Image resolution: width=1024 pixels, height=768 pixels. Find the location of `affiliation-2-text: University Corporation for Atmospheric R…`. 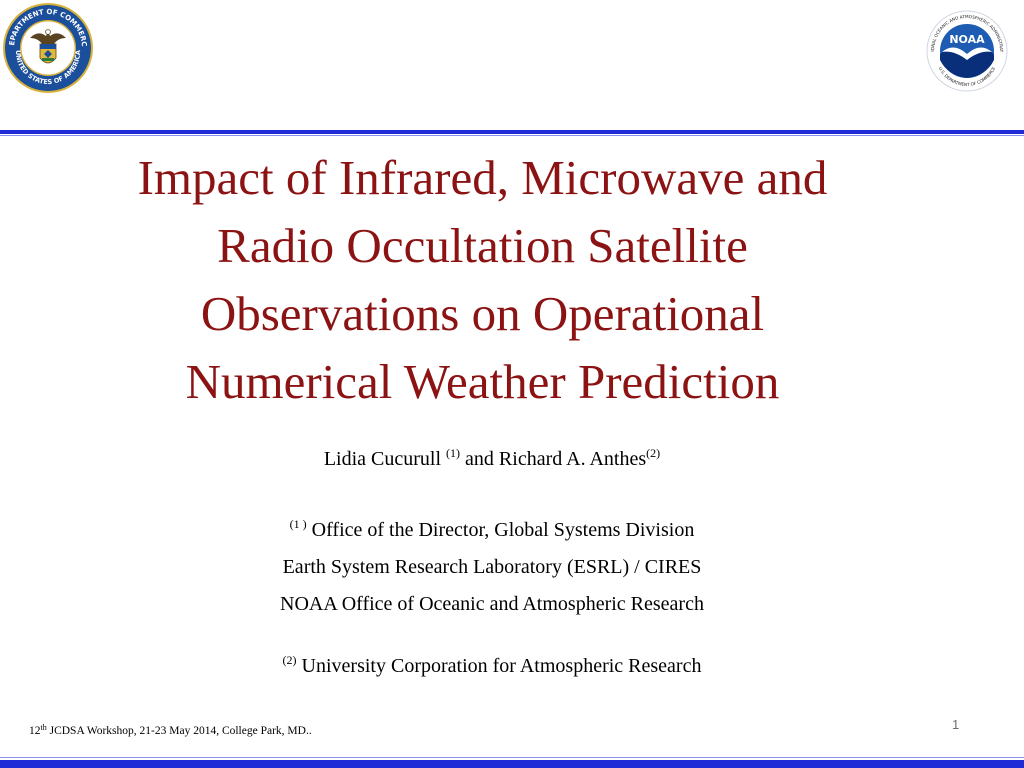

affiliation-2-text: University Corporation for Atmospheric R… is located at coordinates (499, 666).